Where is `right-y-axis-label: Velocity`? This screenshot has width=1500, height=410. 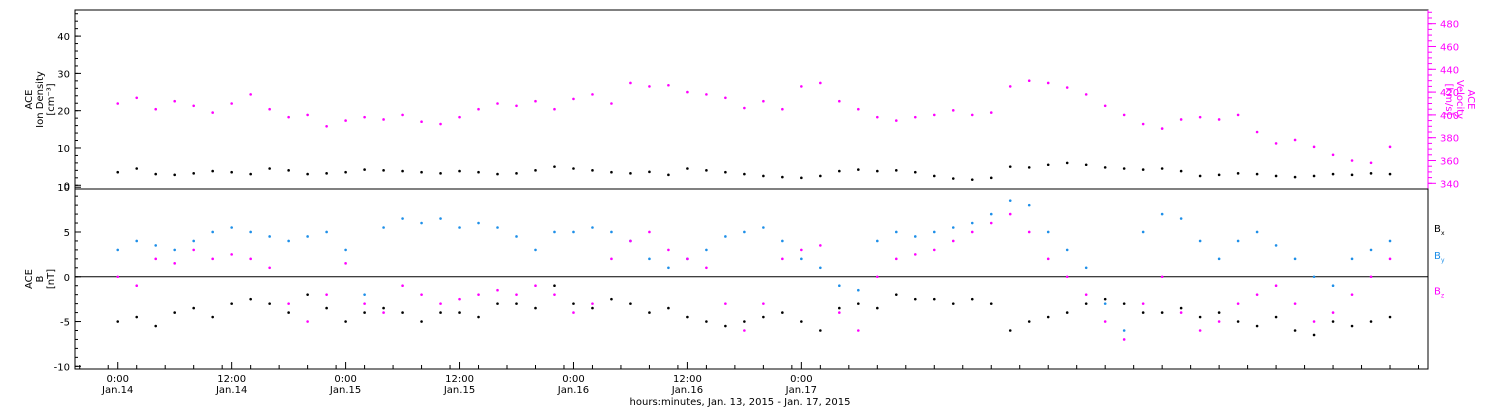 right-y-axis-label: Velocity is located at coordinates (1459, 99).